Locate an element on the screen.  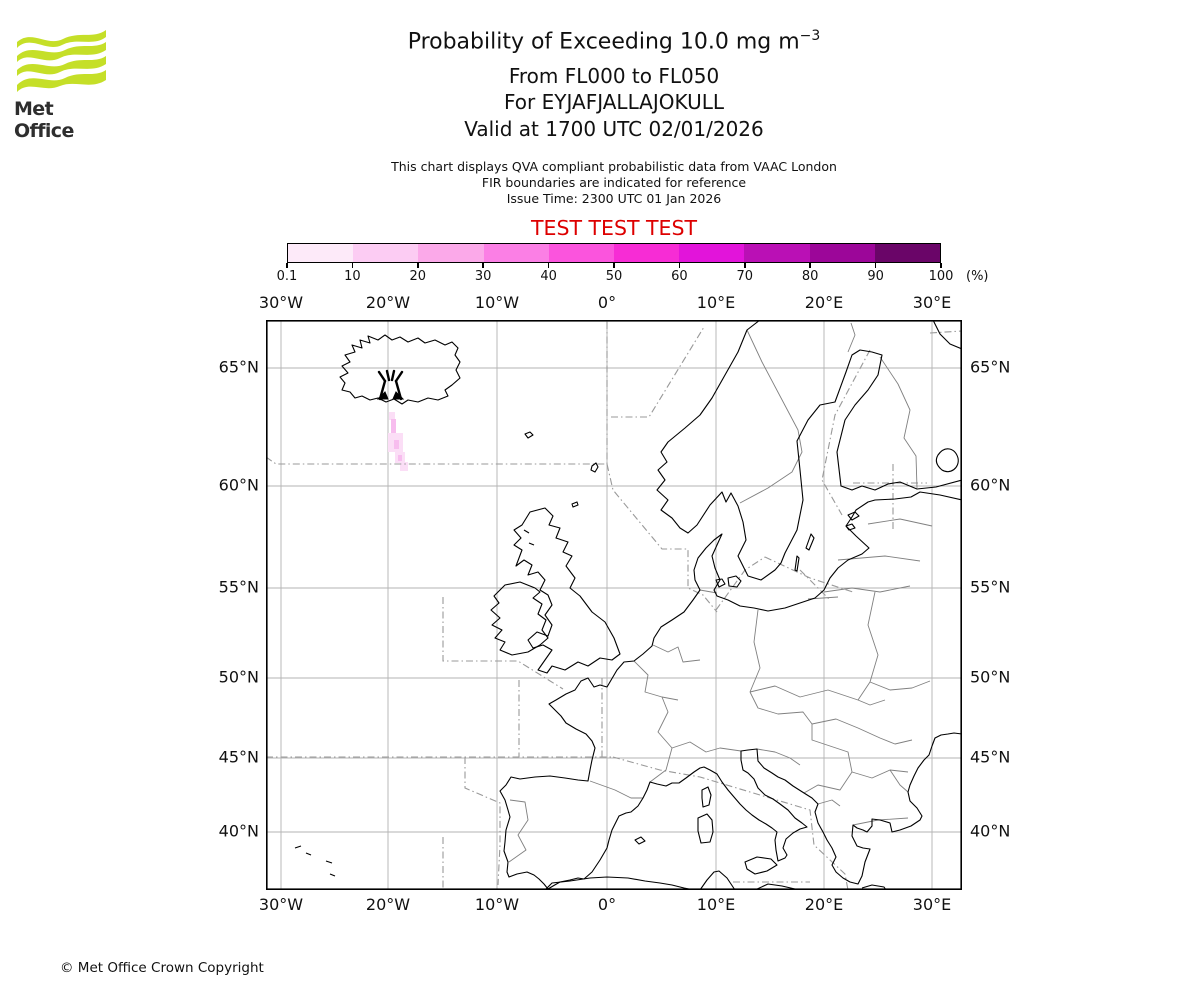
colorbar-tick-label: 30 is located at coordinates (483, 276).